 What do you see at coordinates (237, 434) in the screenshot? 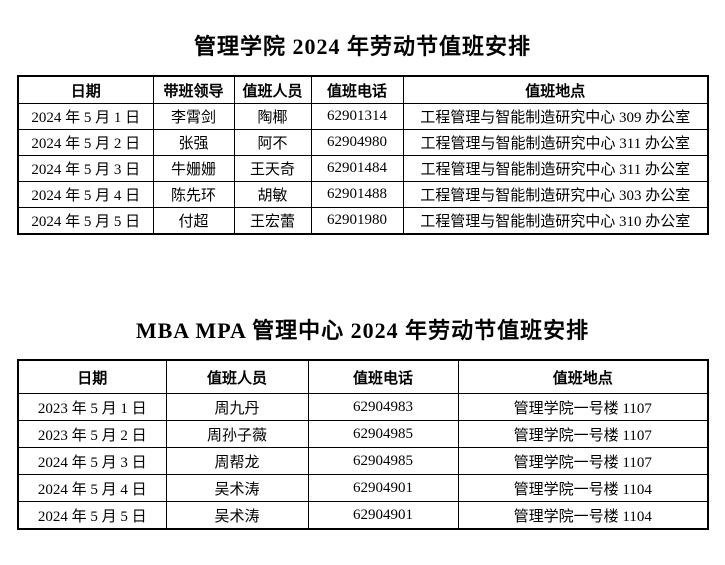
I see `table-cell: 周孙子薇` at bounding box center [237, 434].